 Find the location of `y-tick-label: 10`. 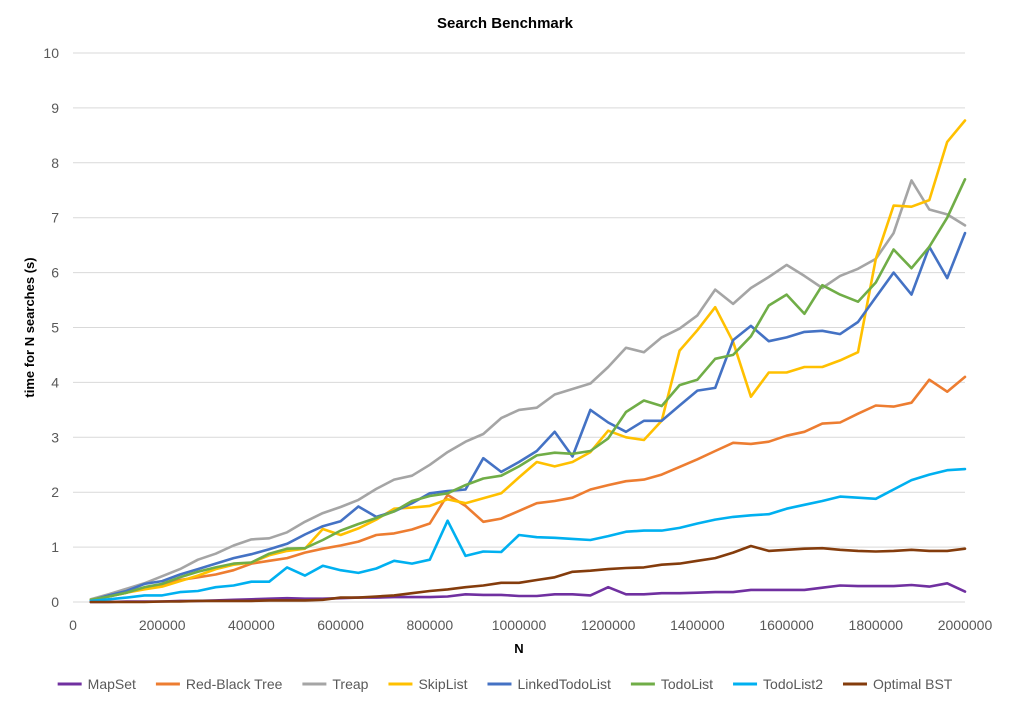

y-tick-label: 10 is located at coordinates (51, 53).